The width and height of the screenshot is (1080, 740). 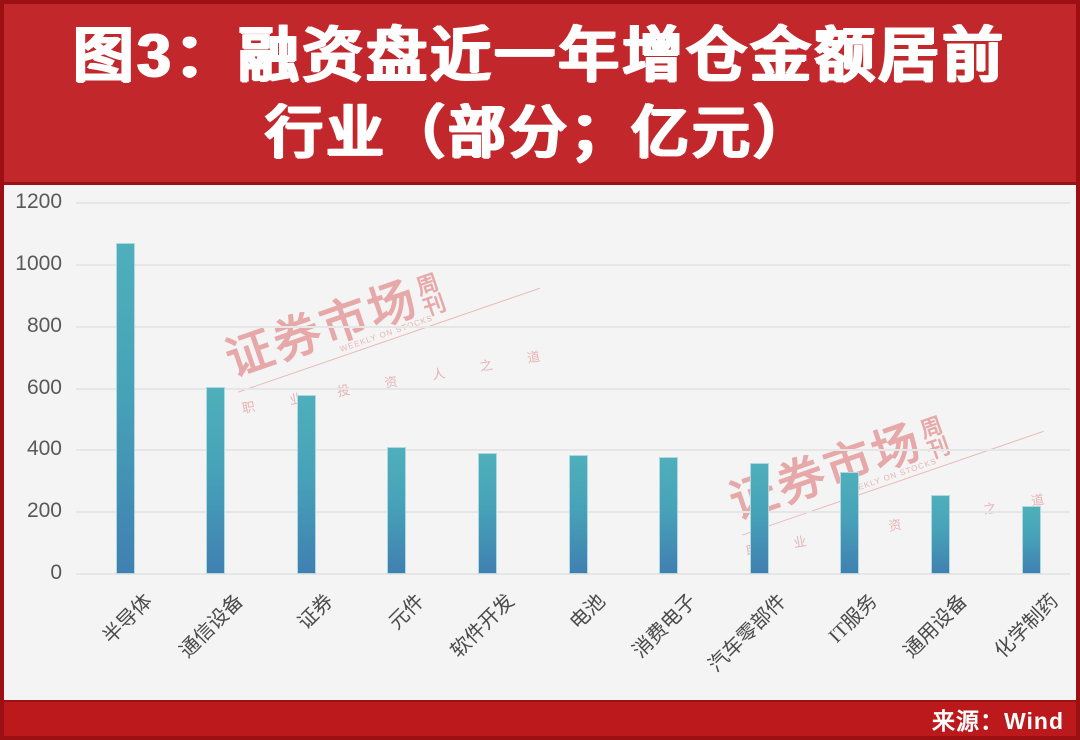 I want to click on figure-title-line2: 行业（部分；亿元）, so click(x=540, y=132).